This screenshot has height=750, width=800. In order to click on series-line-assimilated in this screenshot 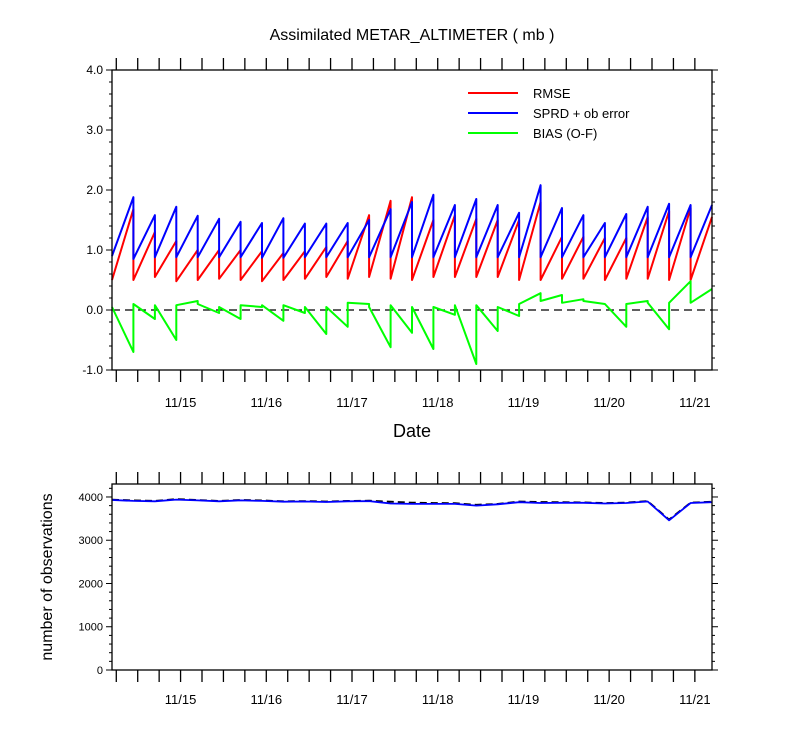, I will do `click(412, 510)`.